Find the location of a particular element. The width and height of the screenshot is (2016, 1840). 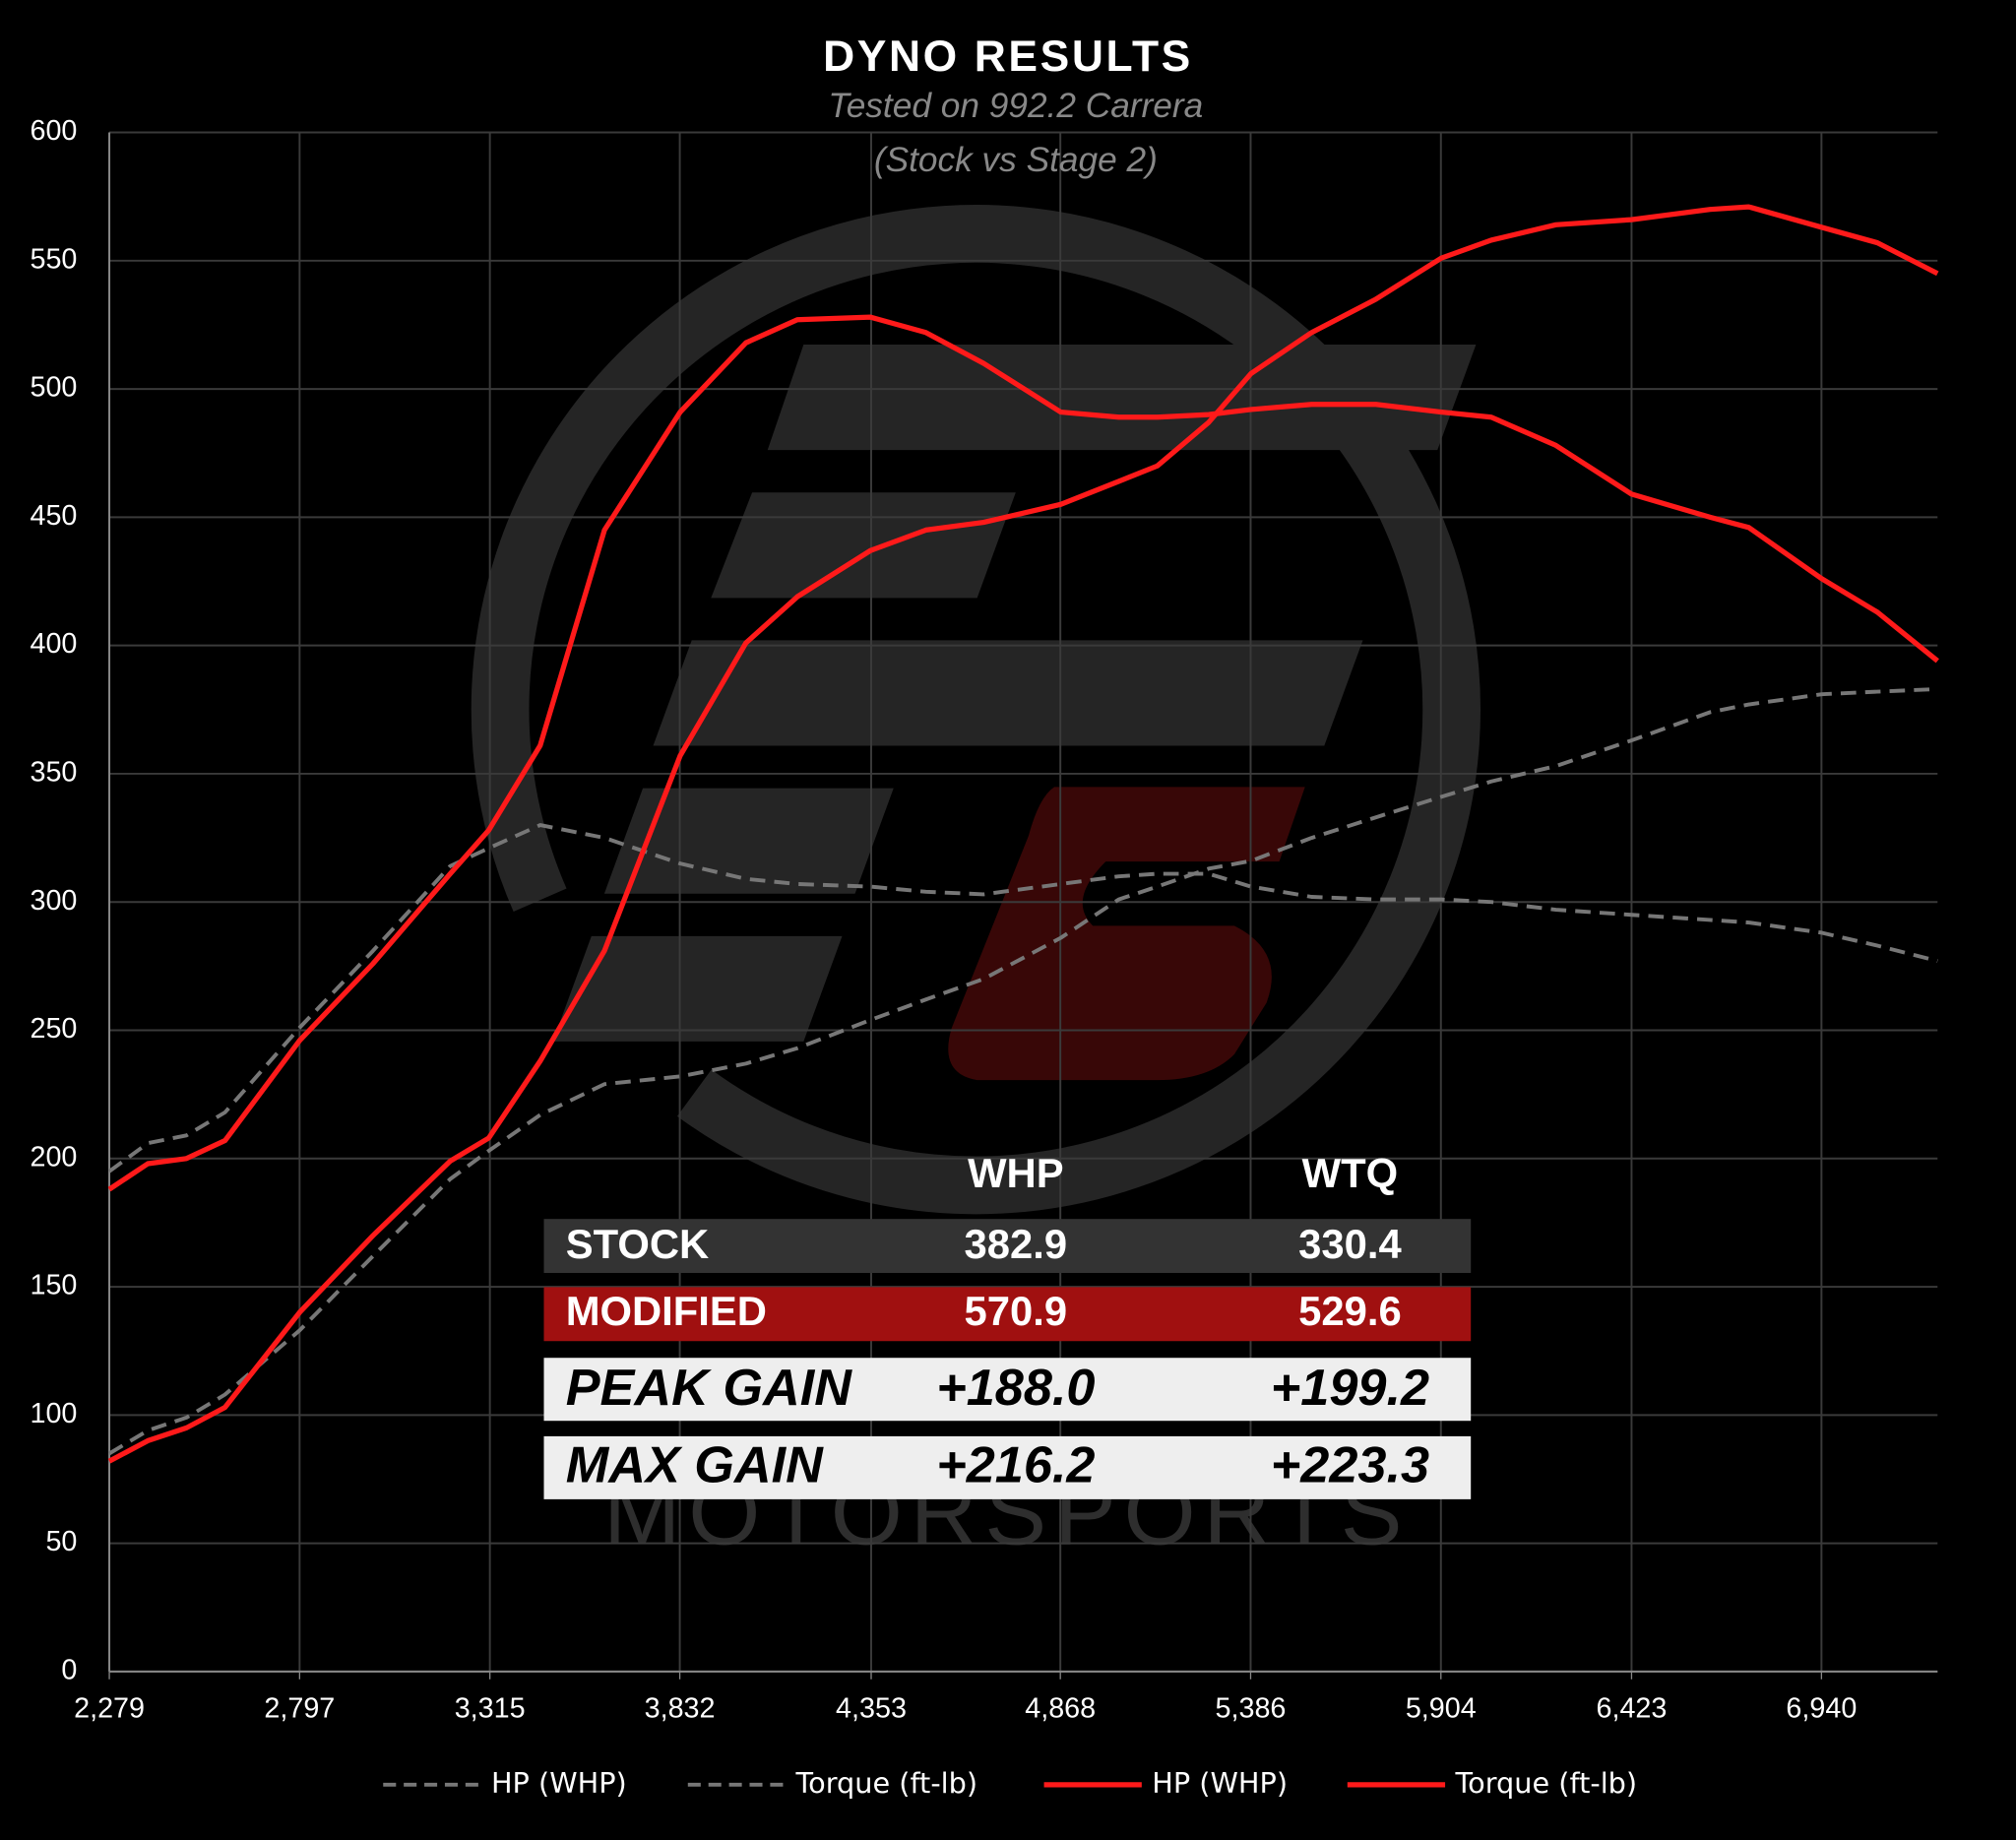

y-tick-label: 200 is located at coordinates (53, 1157).